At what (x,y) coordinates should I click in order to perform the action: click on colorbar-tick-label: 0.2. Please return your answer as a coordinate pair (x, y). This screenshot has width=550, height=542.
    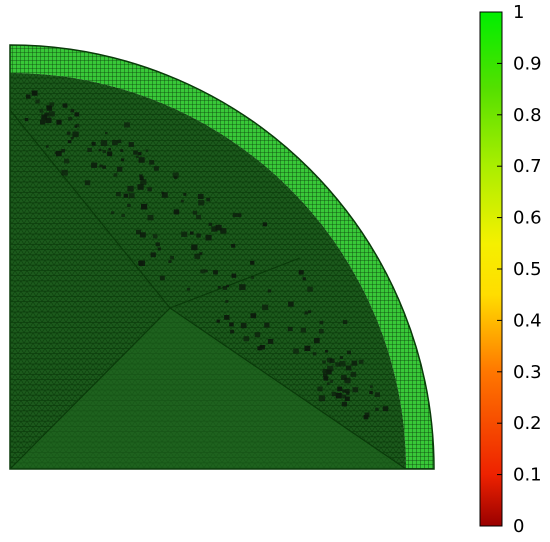
    Looking at the image, I should click on (527, 423).